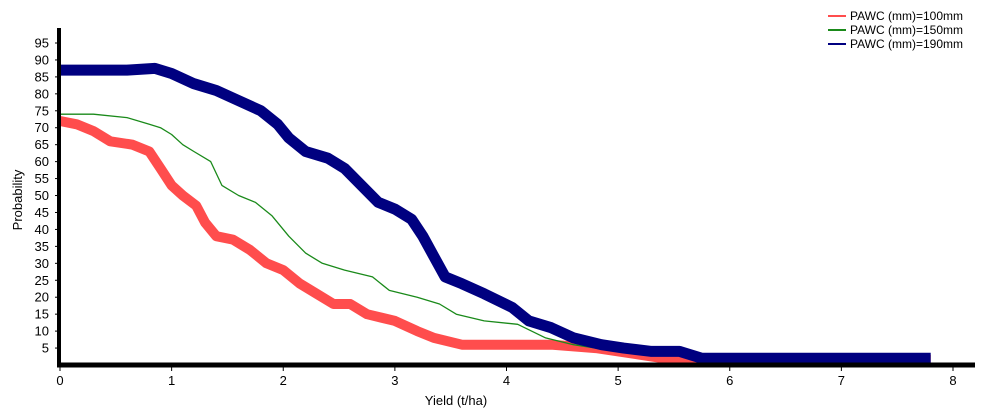  I want to click on x-tick-label: 0, so click(59, 380).